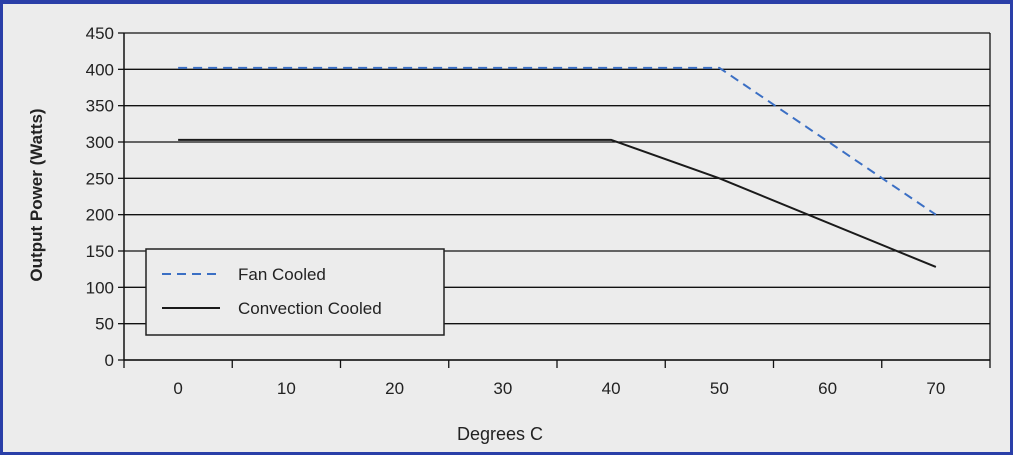  I want to click on y-tick-label: 400, so click(100, 69).